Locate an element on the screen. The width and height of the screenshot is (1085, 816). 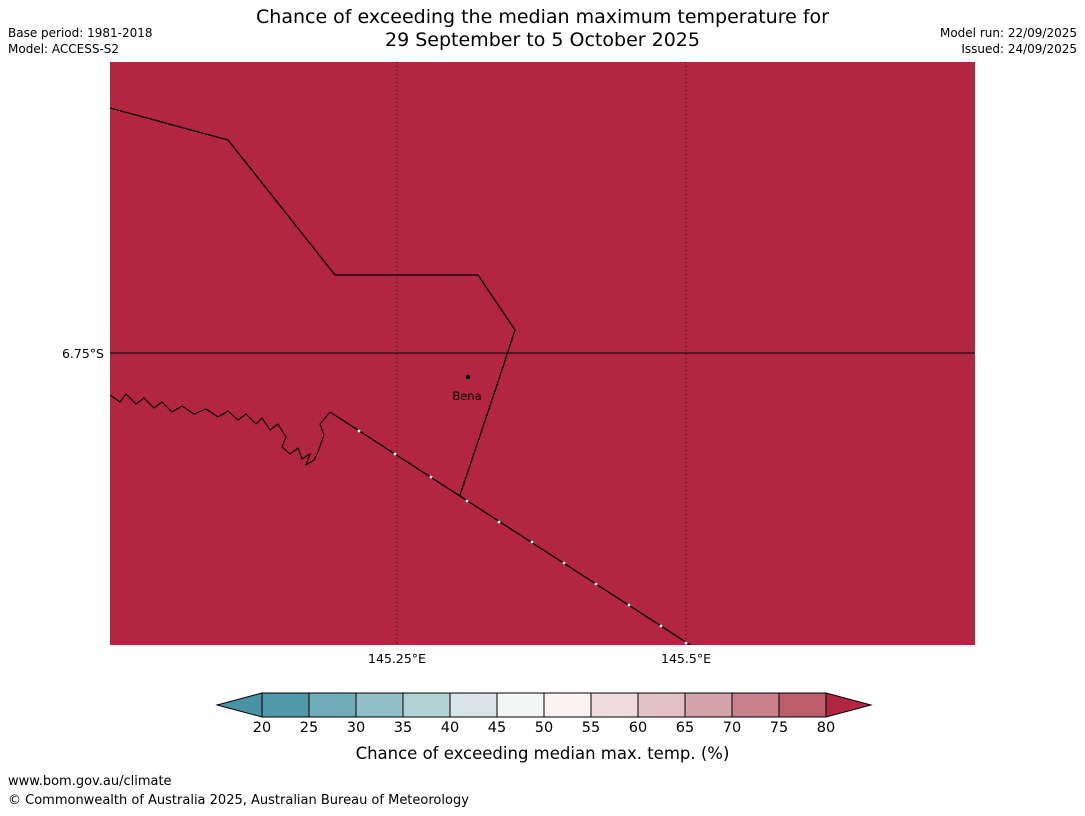
longitude-axis-label-2: 145.5°E is located at coordinates (686, 658).